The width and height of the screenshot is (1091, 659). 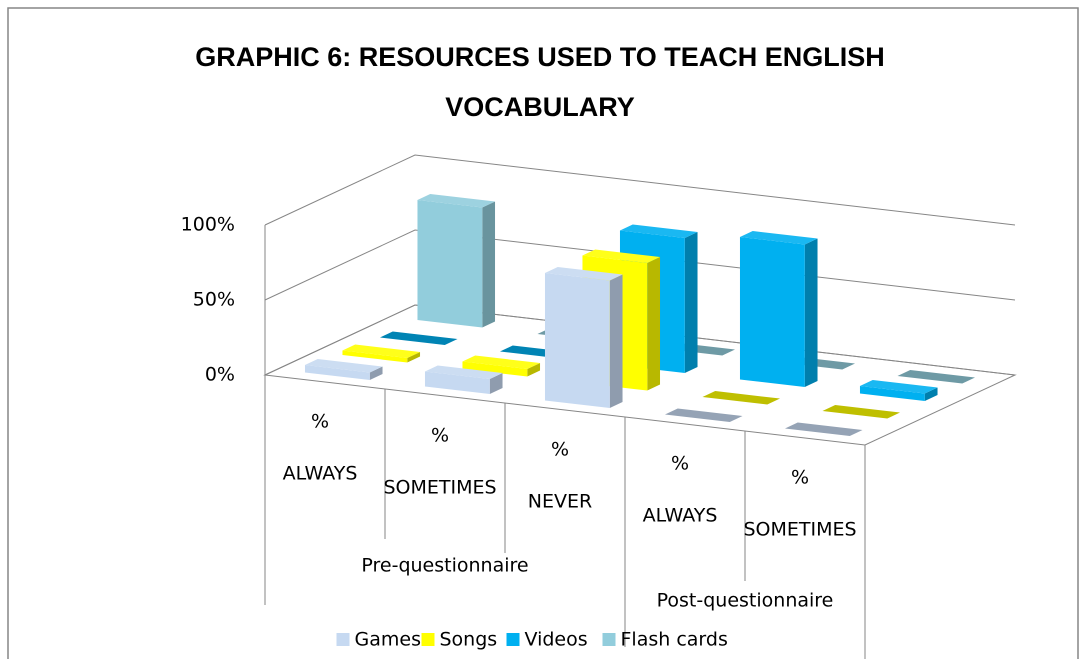 What do you see at coordinates (214, 300) in the screenshot?
I see `y-tick-label: 50%` at bounding box center [214, 300].